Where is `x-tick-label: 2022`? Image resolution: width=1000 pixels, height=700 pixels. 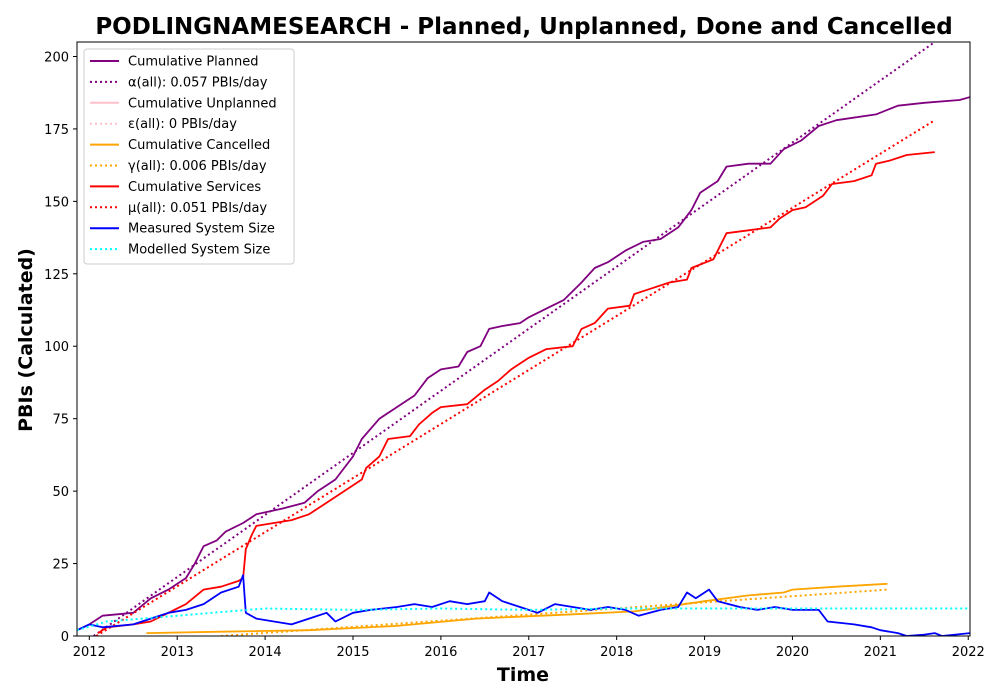 x-tick-label: 2022 is located at coordinates (968, 652).